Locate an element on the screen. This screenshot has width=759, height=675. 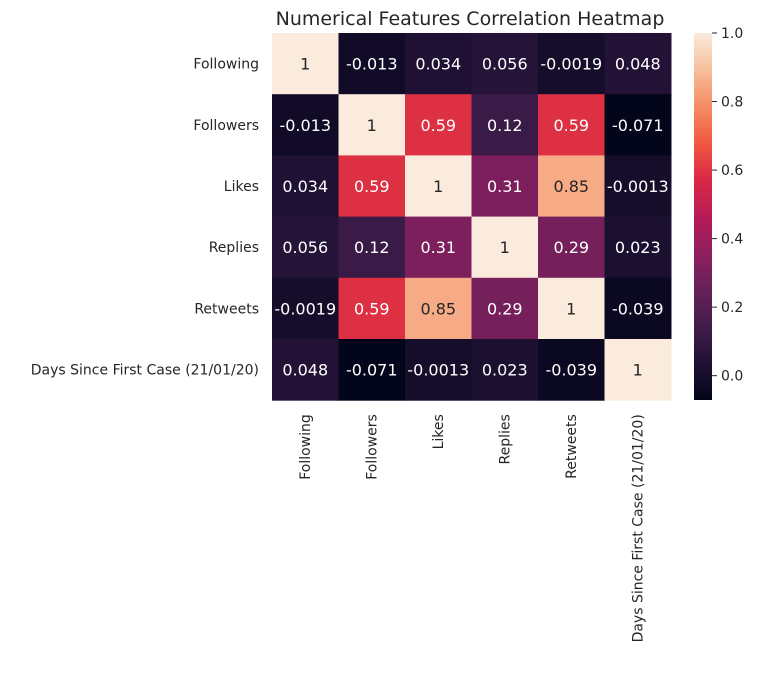
heatmap-cell-r2-c1 is located at coordinates (372, 186).